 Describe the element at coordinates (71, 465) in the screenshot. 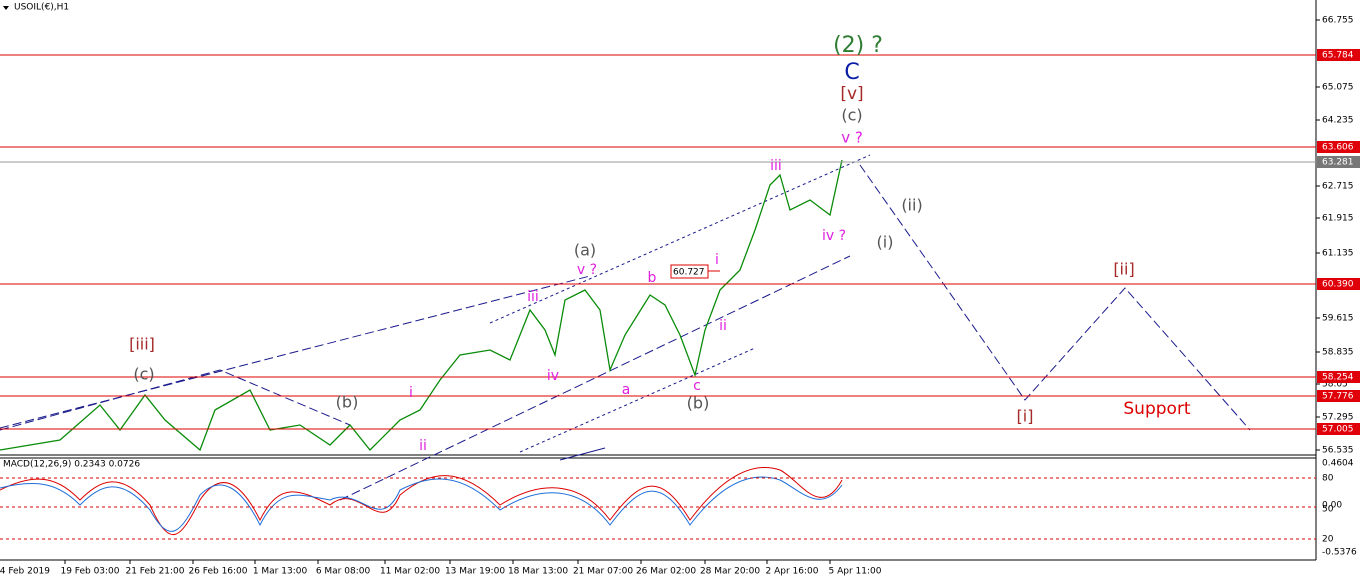

I see `macd-label: MACD(12,26,9) 0.2343 0.0726` at that location.